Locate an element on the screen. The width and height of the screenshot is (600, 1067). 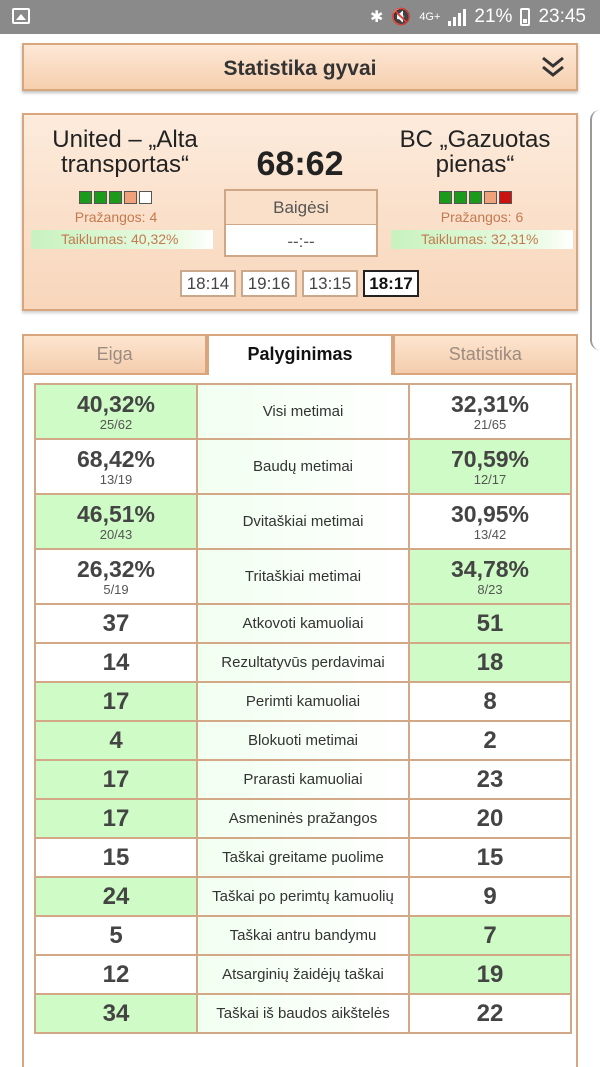
stat-row: 12 Atsarginių žaidėjų taškai 19 is located at coordinates (303, 974).